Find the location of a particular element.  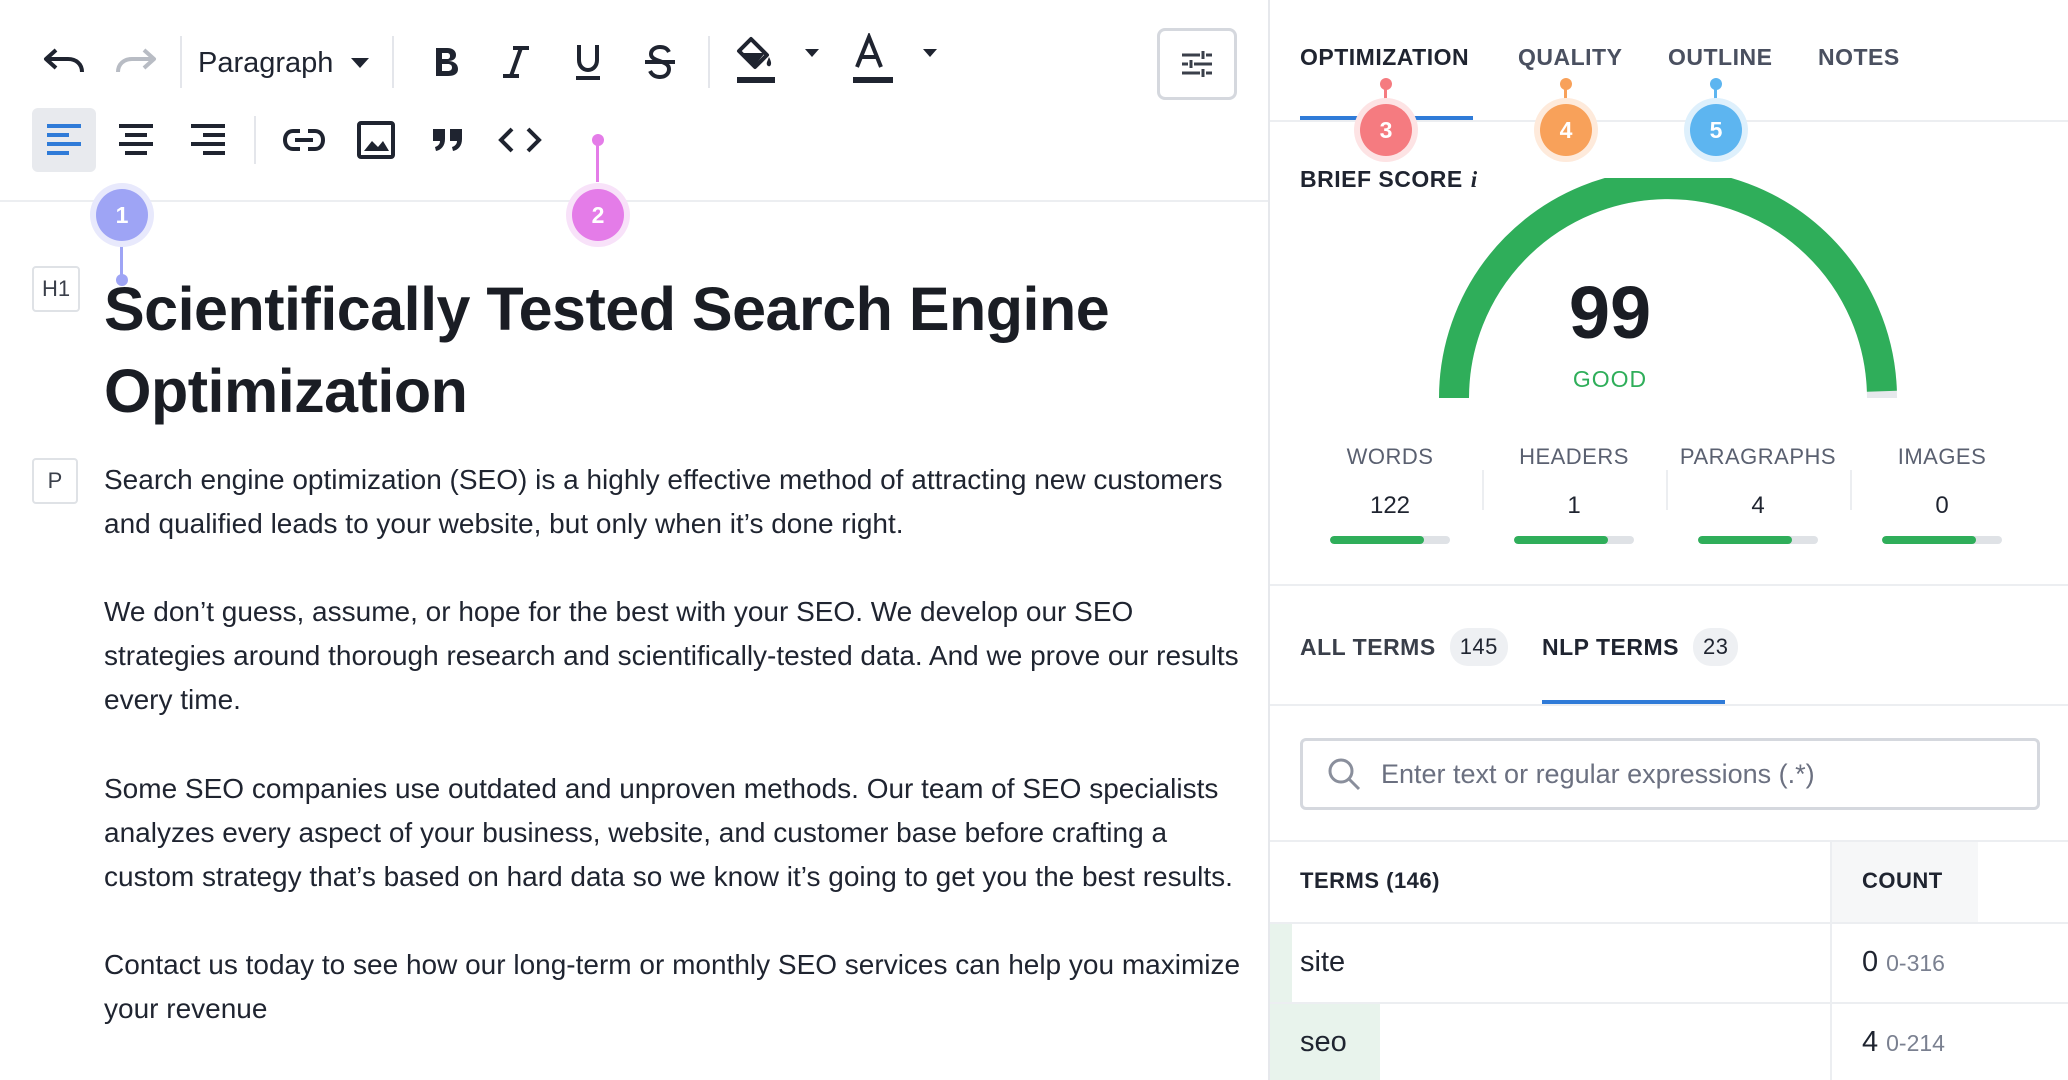

term-count: 0 0-316 is located at coordinates (1903, 962).